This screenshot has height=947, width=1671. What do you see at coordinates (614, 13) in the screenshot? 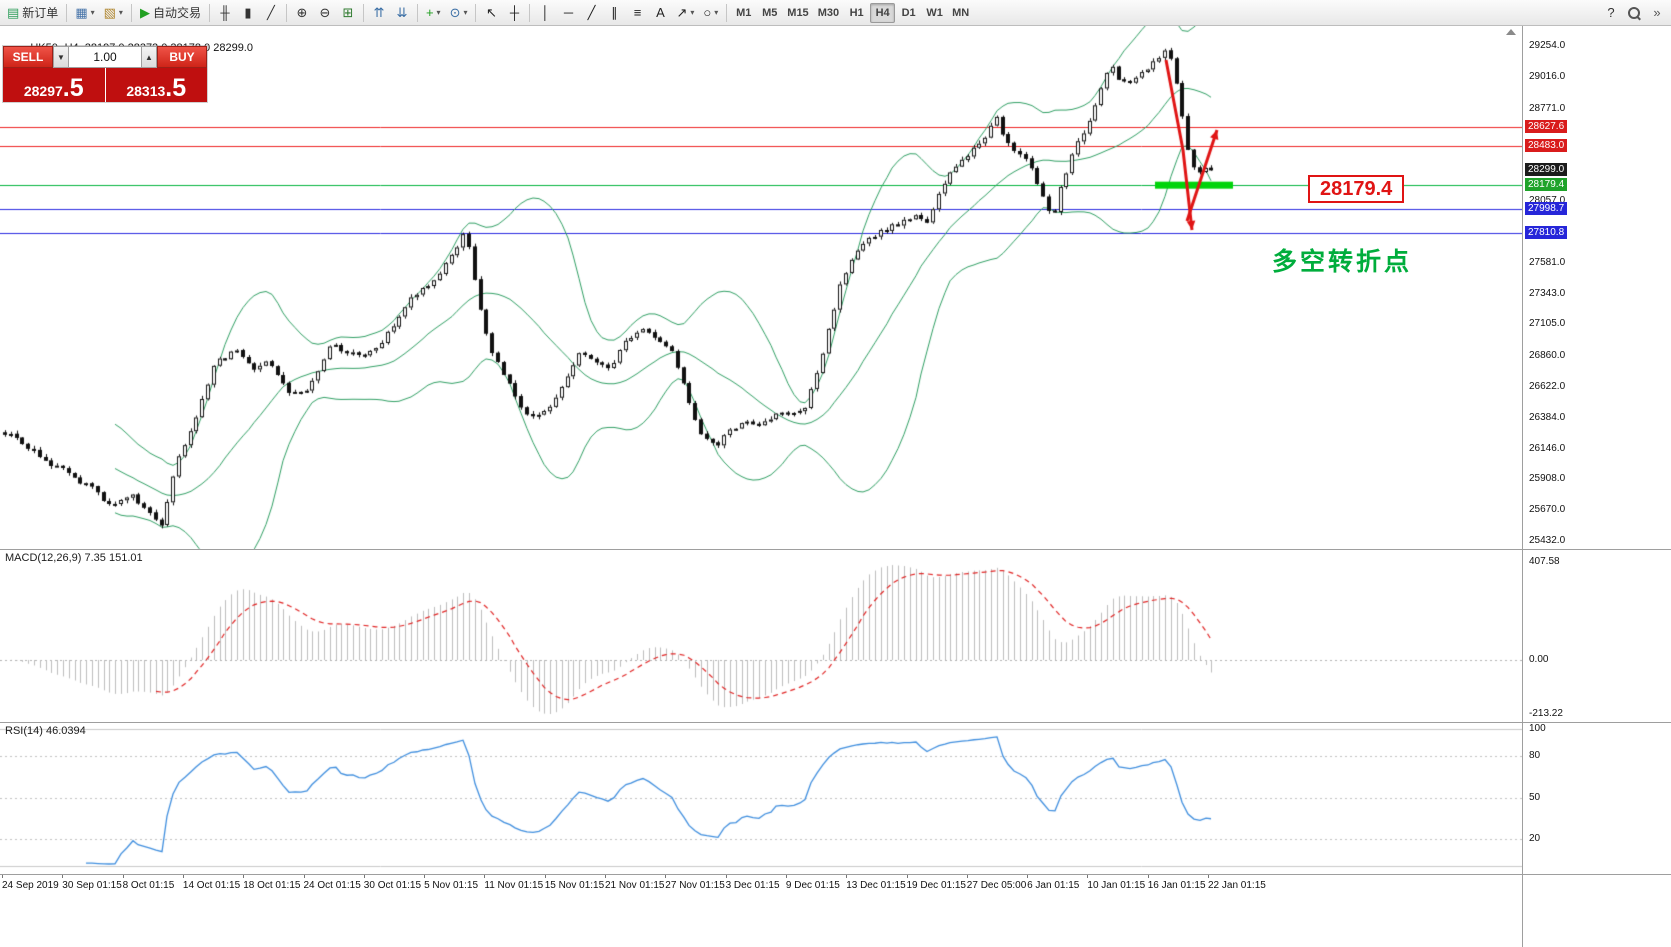
I see `channel-button: ∥` at bounding box center [614, 13].